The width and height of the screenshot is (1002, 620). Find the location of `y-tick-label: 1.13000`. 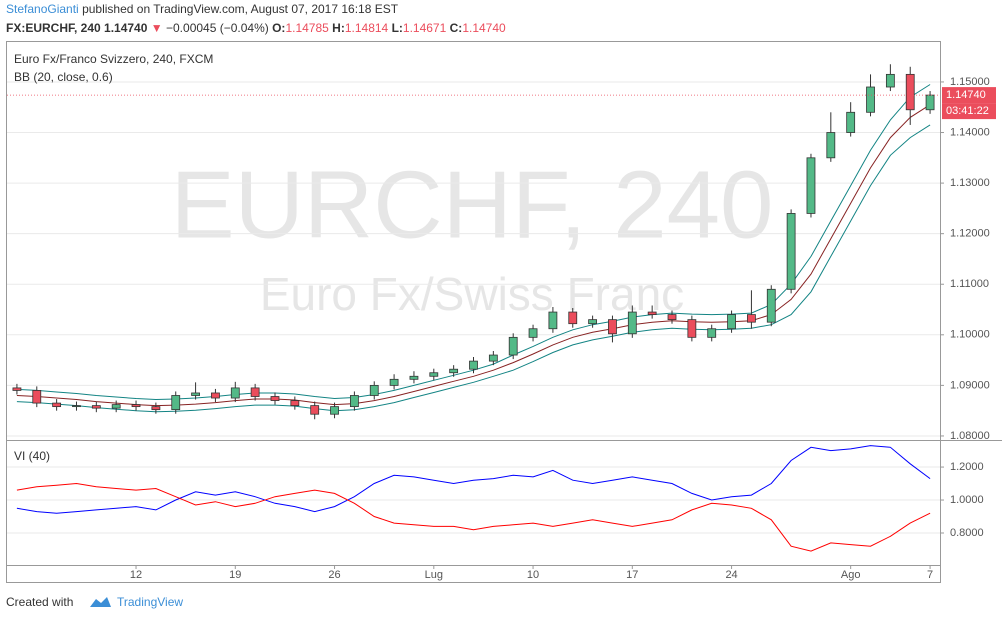

y-tick-label: 1.13000 is located at coordinates (970, 183).